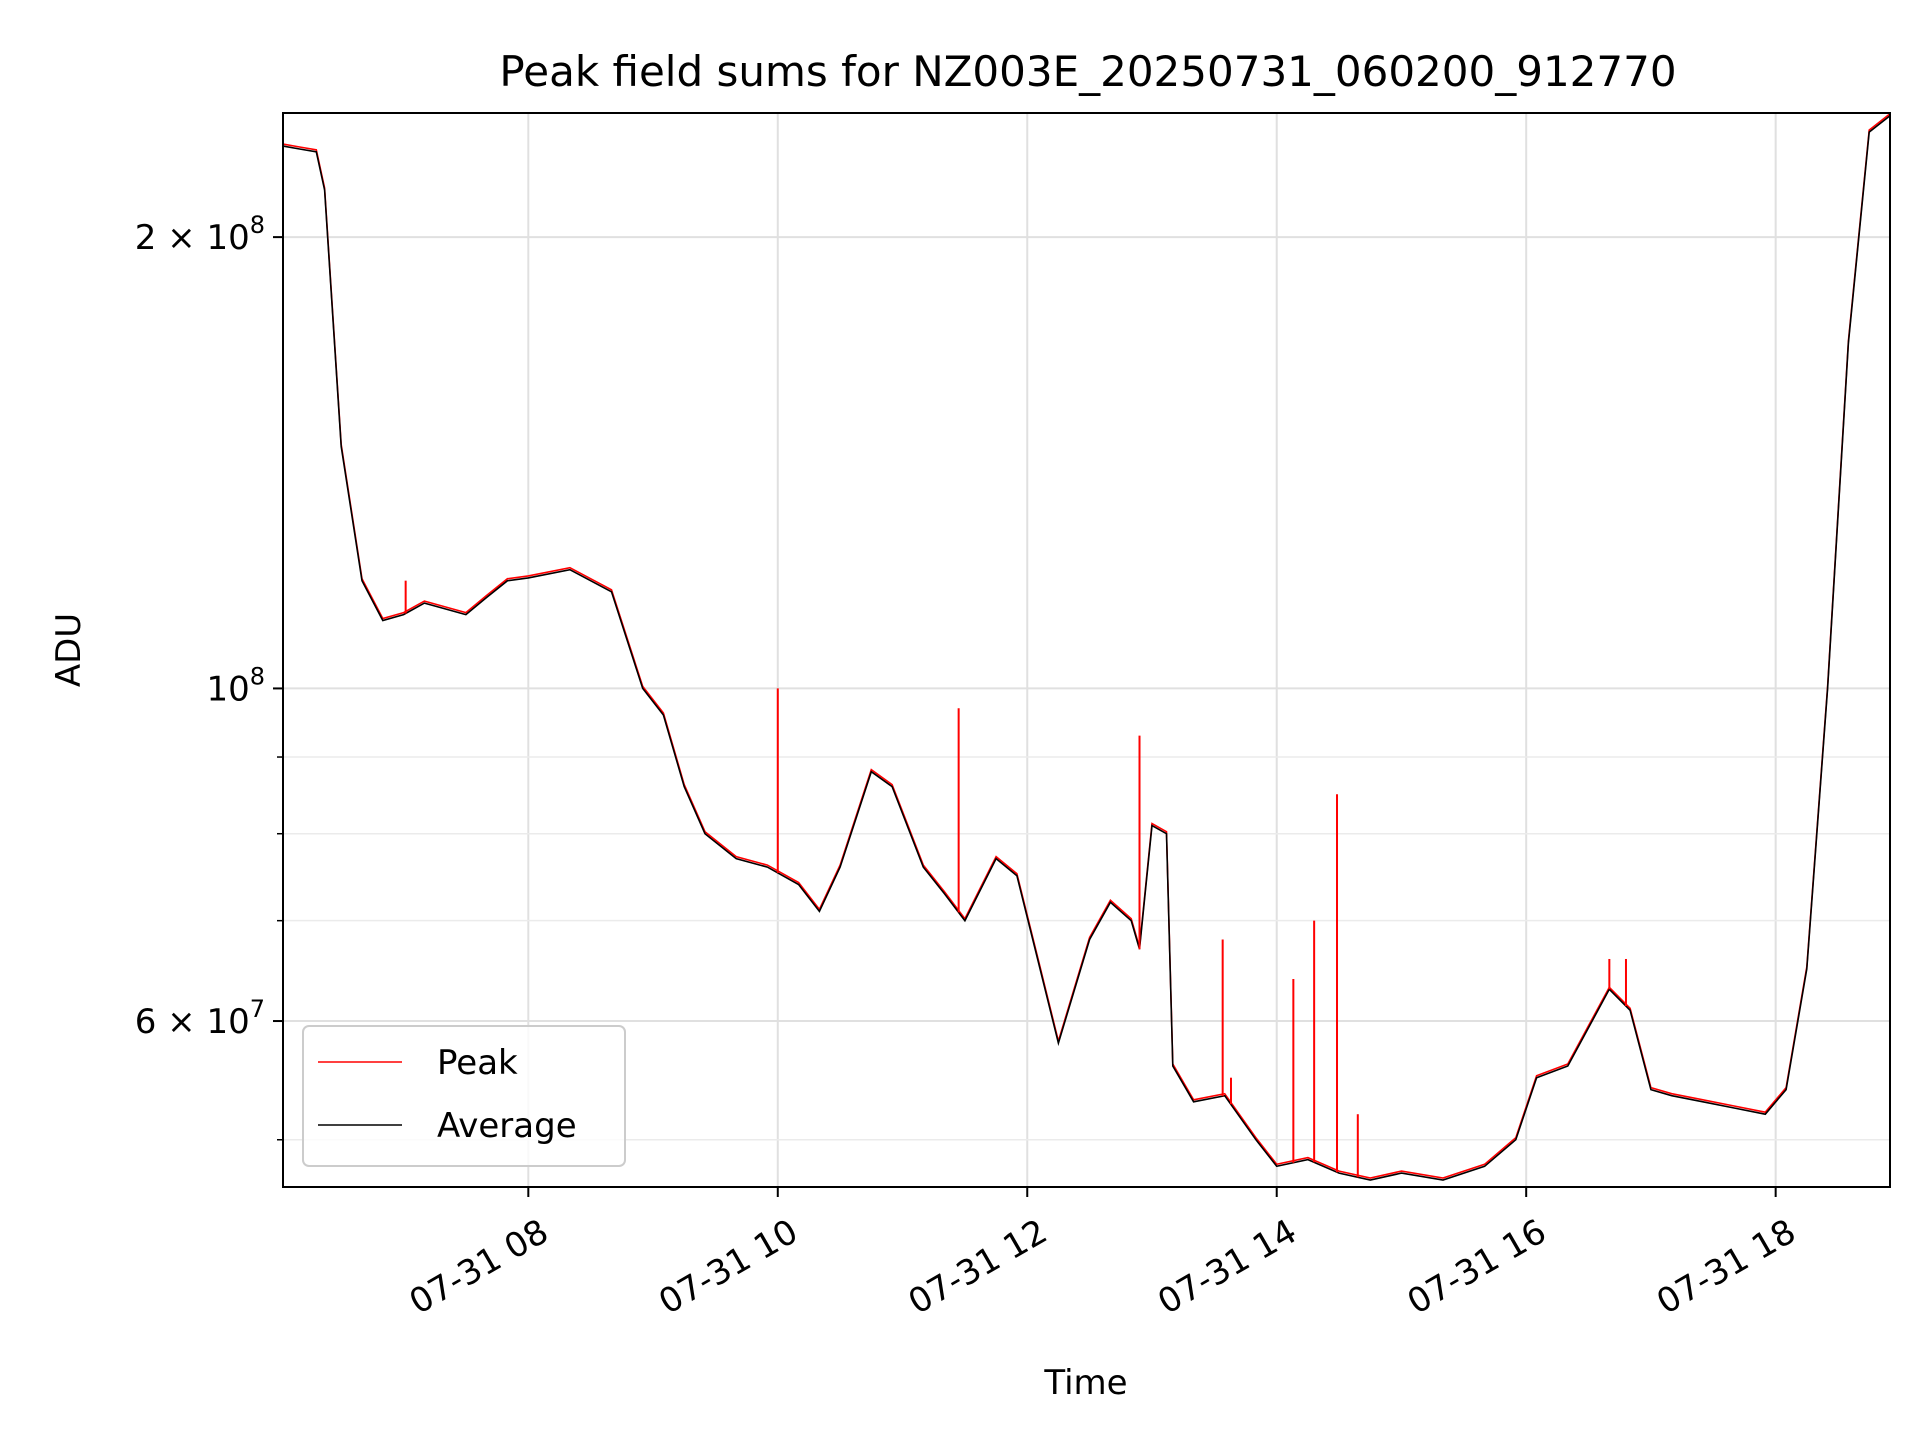  Describe the element at coordinates (477, 1063) in the screenshot. I see `legend-peak-label: Peak` at that location.